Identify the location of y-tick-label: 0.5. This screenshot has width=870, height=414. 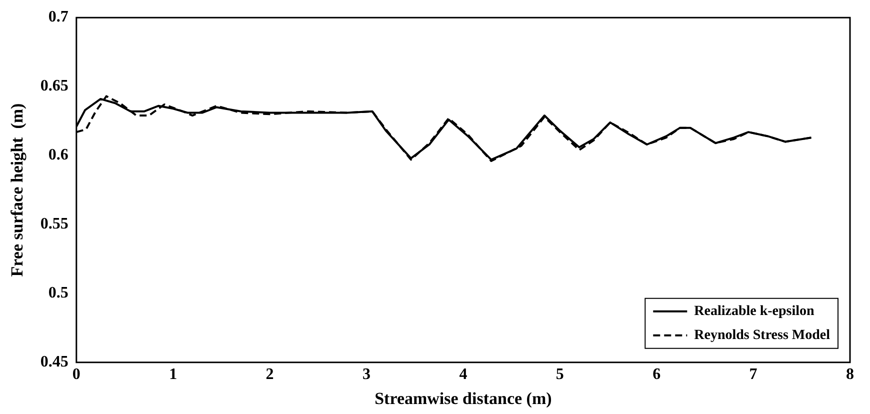
(58, 293).